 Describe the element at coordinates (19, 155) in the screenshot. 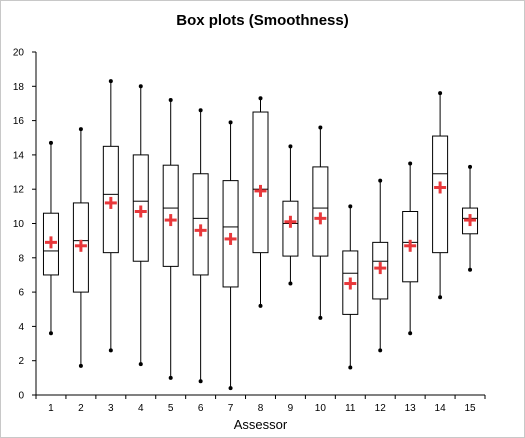

I see `y-tick-label: 14` at that location.